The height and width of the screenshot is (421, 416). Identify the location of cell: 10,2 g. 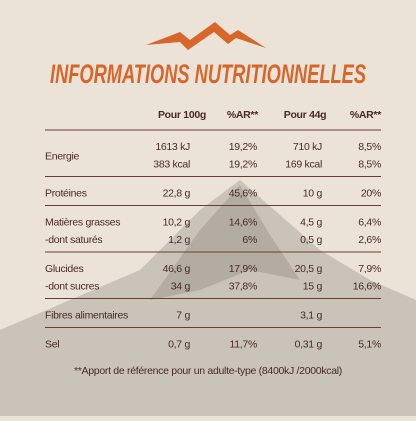
(177, 222).